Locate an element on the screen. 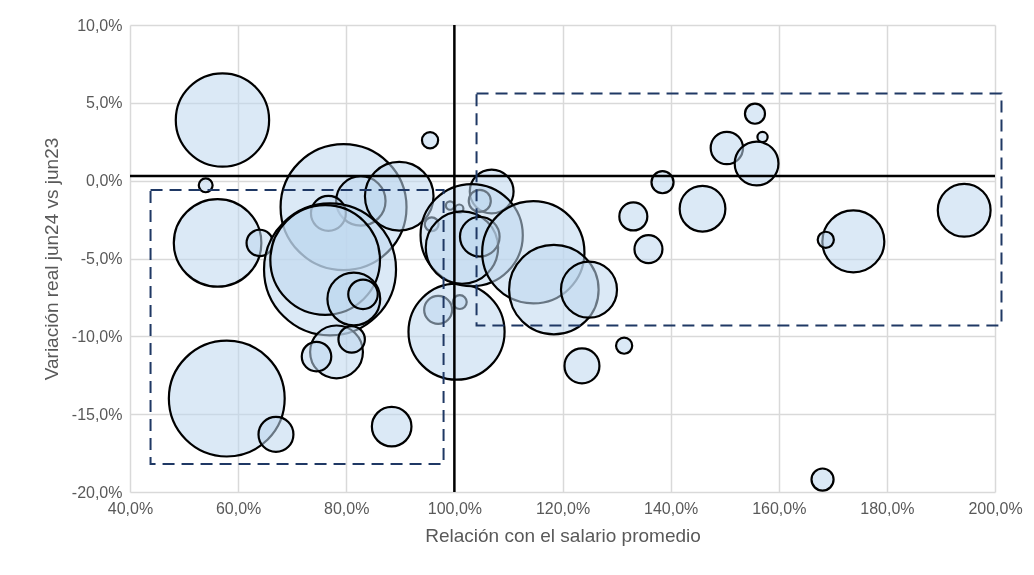  x-axis-title: Relación con el salario promedio is located at coordinates (563, 535).